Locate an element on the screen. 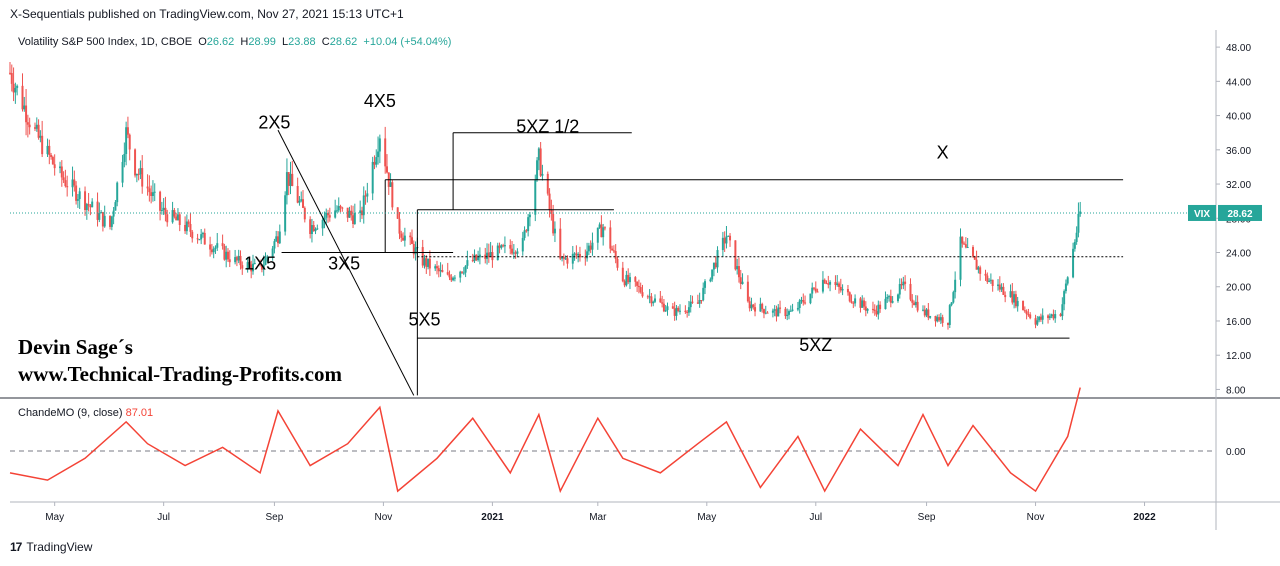 Image resolution: width=1280 pixels, height=566 pixels. price-badge is located at coordinates (1240, 212).